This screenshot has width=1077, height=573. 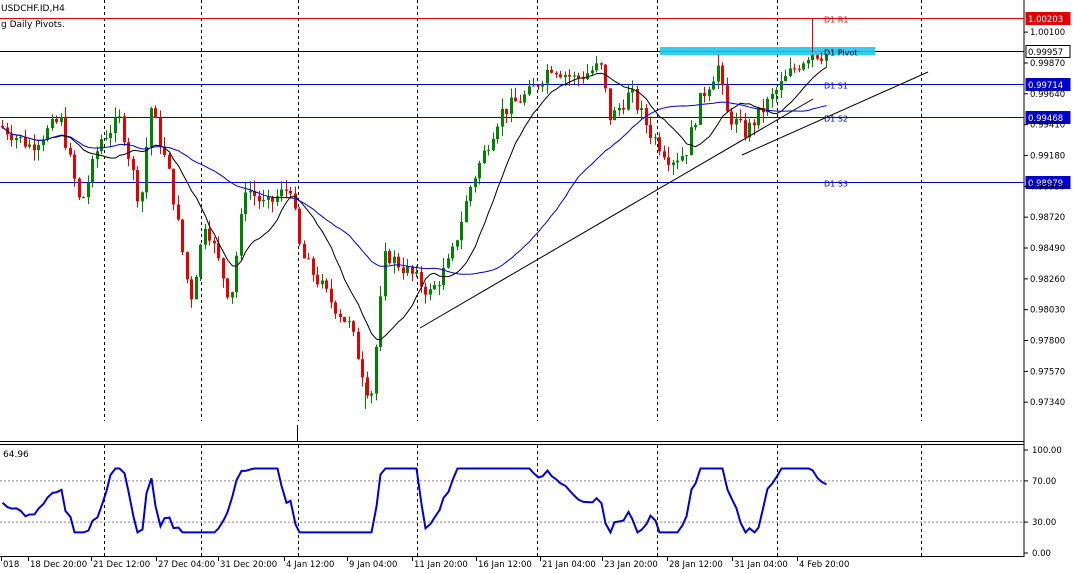 What do you see at coordinates (836, 119) in the screenshot?
I see `pivot-label: D1 S2` at bounding box center [836, 119].